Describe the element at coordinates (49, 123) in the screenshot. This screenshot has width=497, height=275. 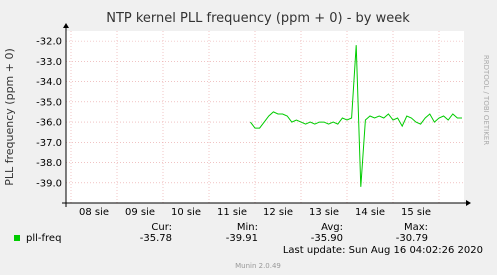
I see `y-tick-label: -36.0` at that location.